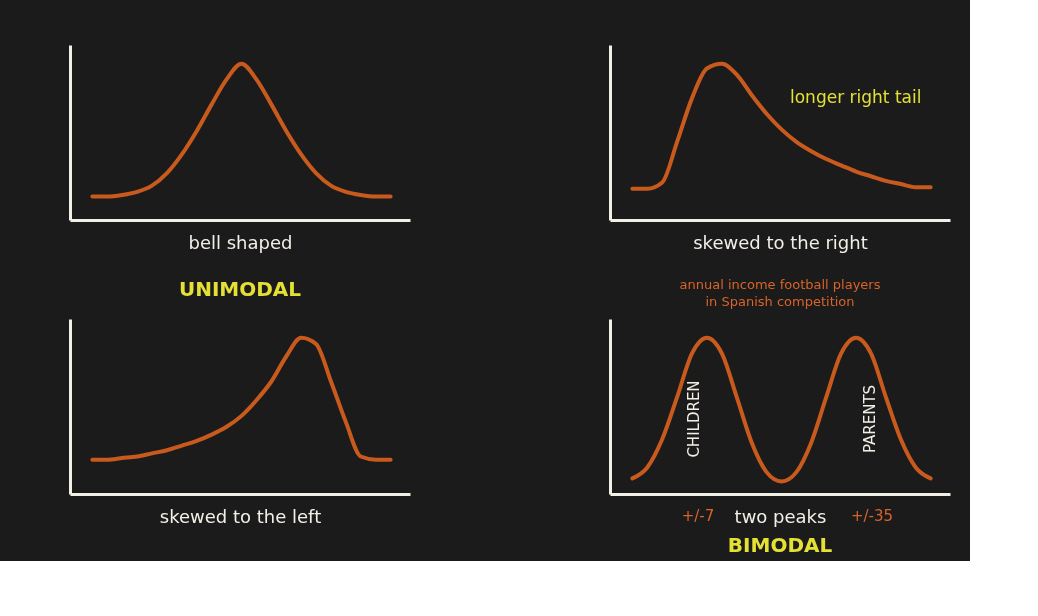  I want to click on x-axis-title: skewed to the right, so click(780, 242).